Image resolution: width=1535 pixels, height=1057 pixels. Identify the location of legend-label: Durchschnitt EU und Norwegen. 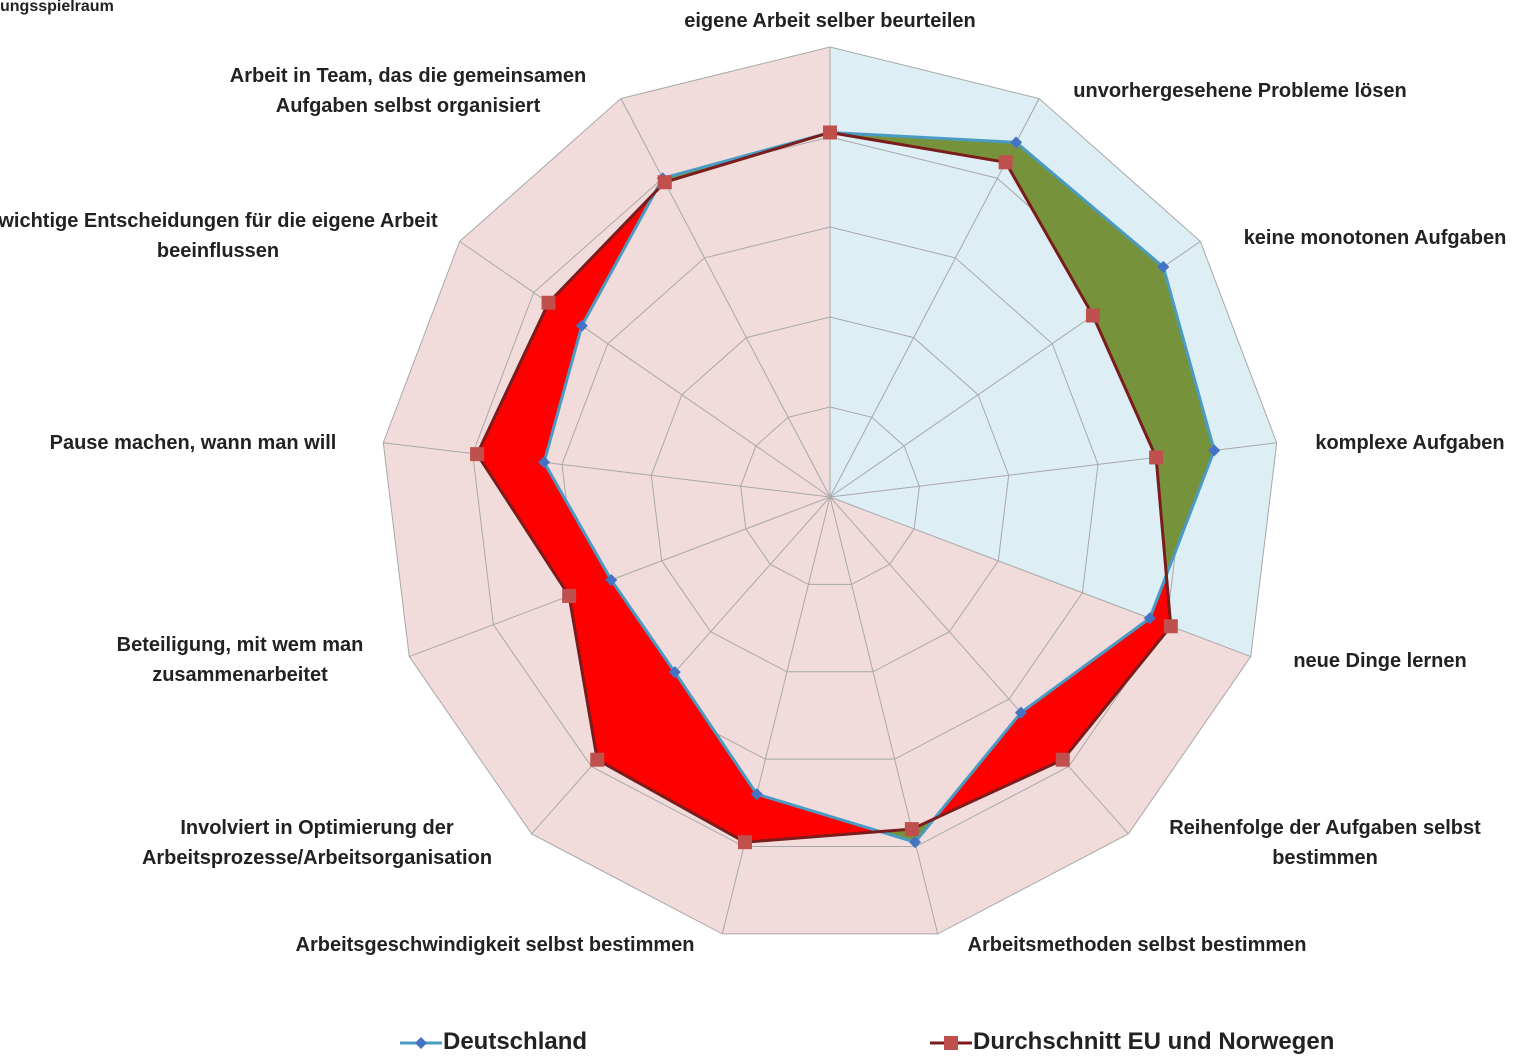
(1154, 1041).